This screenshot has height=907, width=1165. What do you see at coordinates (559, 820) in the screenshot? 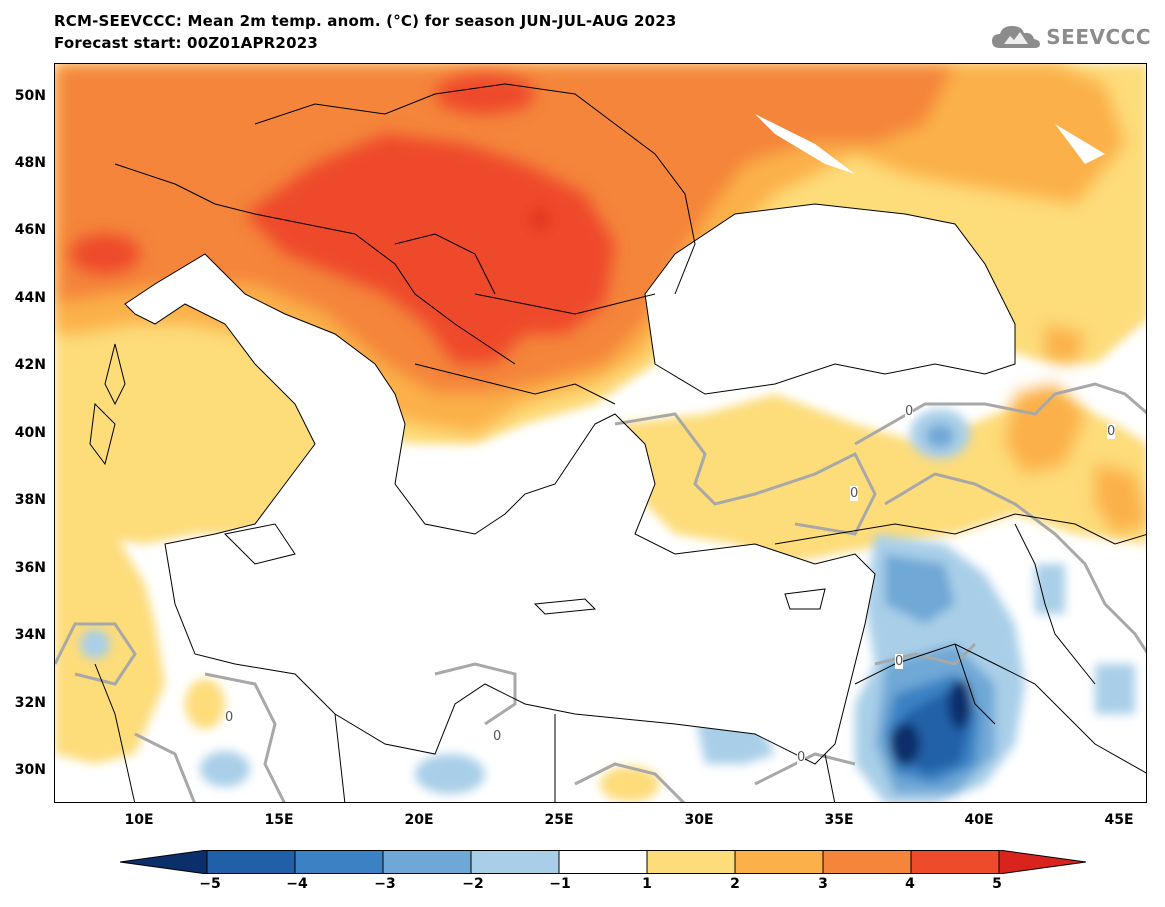
I see `lon-label: 25E` at bounding box center [559, 820].